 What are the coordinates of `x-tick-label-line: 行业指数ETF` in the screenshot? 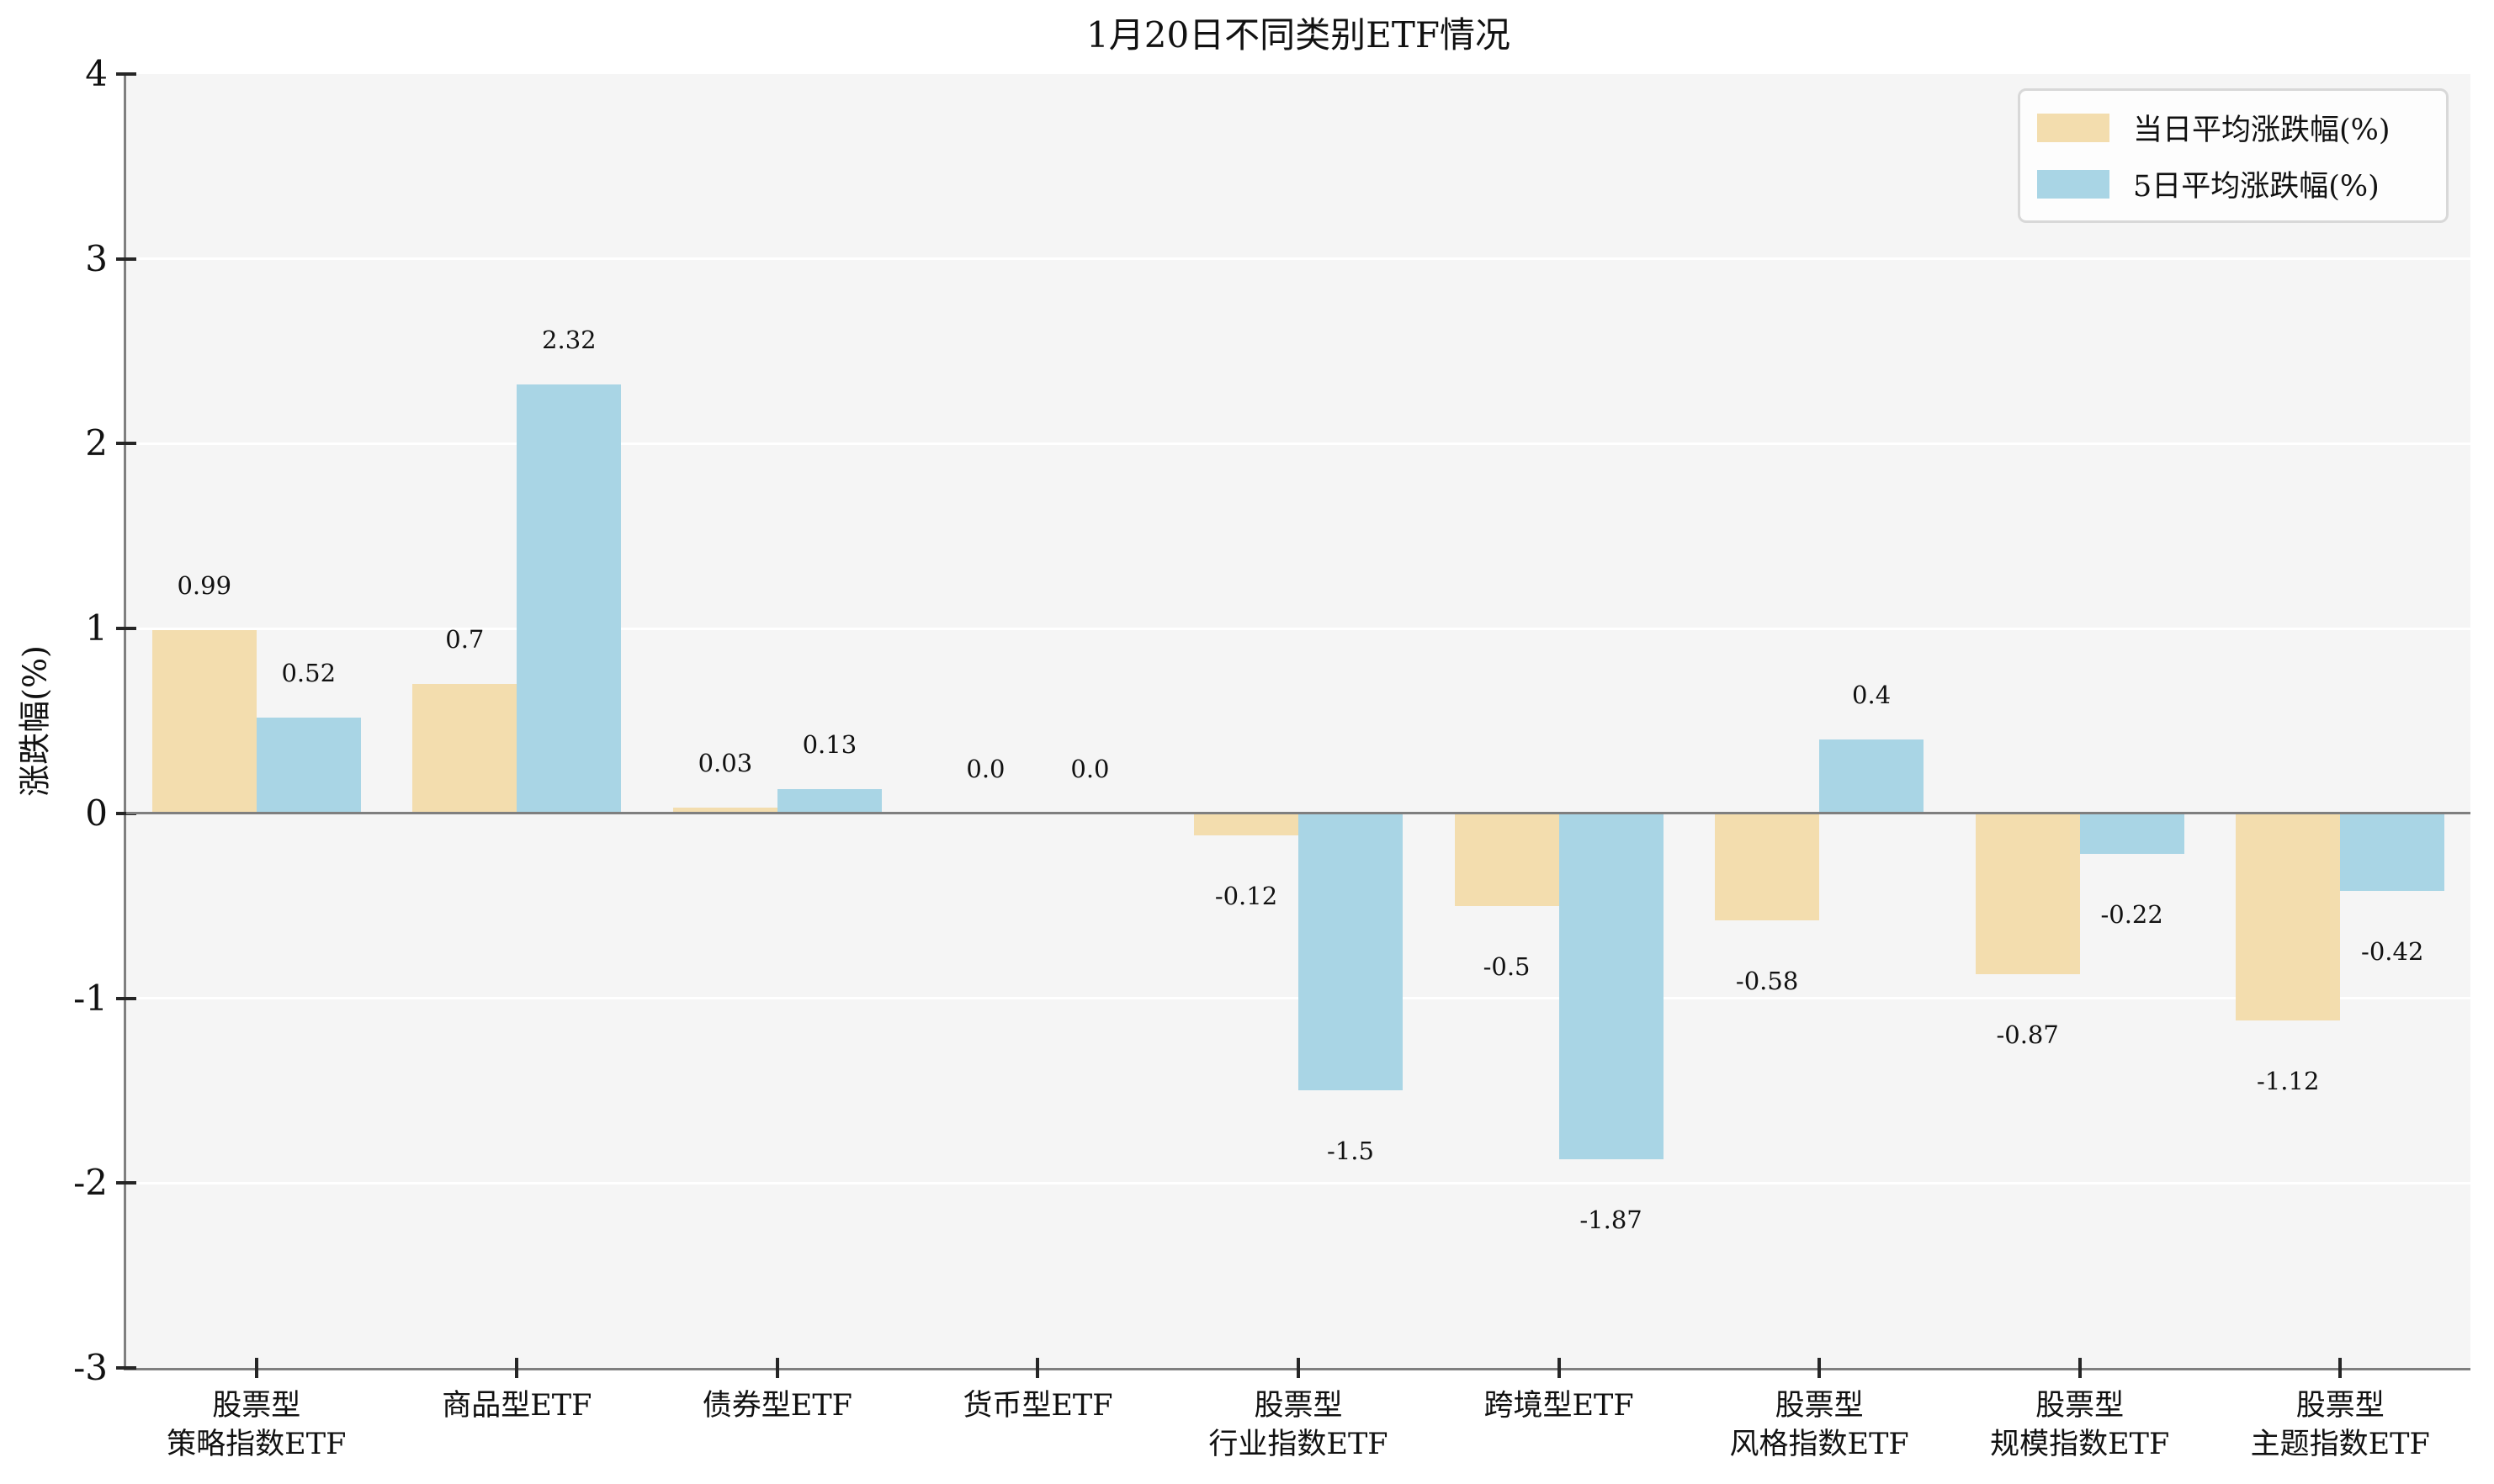 It's located at (1298, 1444).